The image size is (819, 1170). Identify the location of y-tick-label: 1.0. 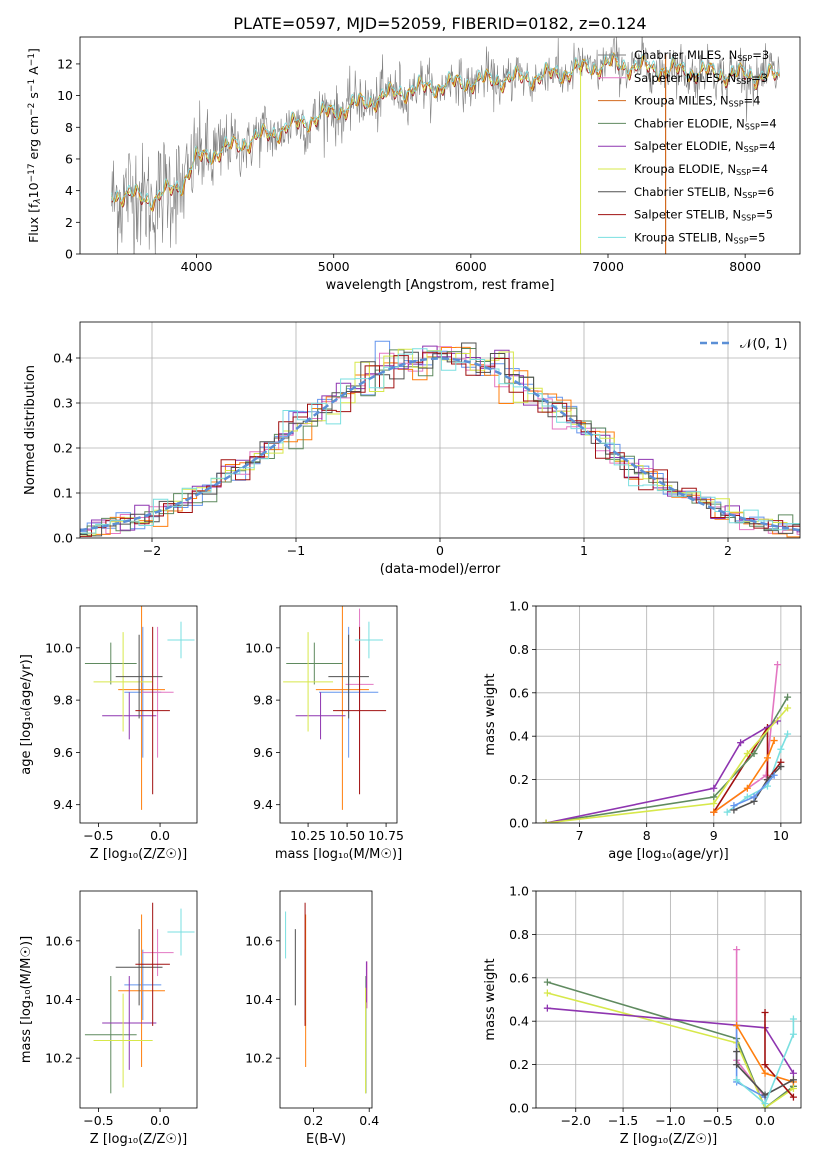
(519, 606).